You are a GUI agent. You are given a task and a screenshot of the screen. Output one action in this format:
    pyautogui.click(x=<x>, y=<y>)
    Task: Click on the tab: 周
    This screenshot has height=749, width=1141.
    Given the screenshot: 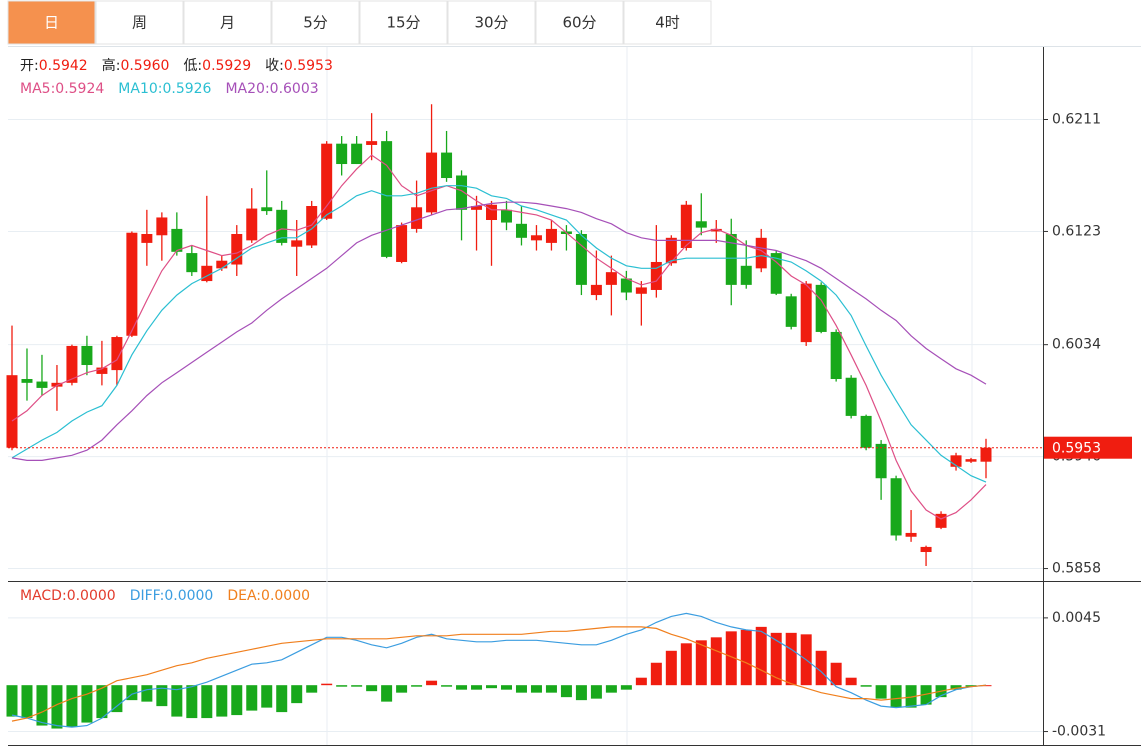 What is the action you would take?
    pyautogui.click(x=139, y=22)
    